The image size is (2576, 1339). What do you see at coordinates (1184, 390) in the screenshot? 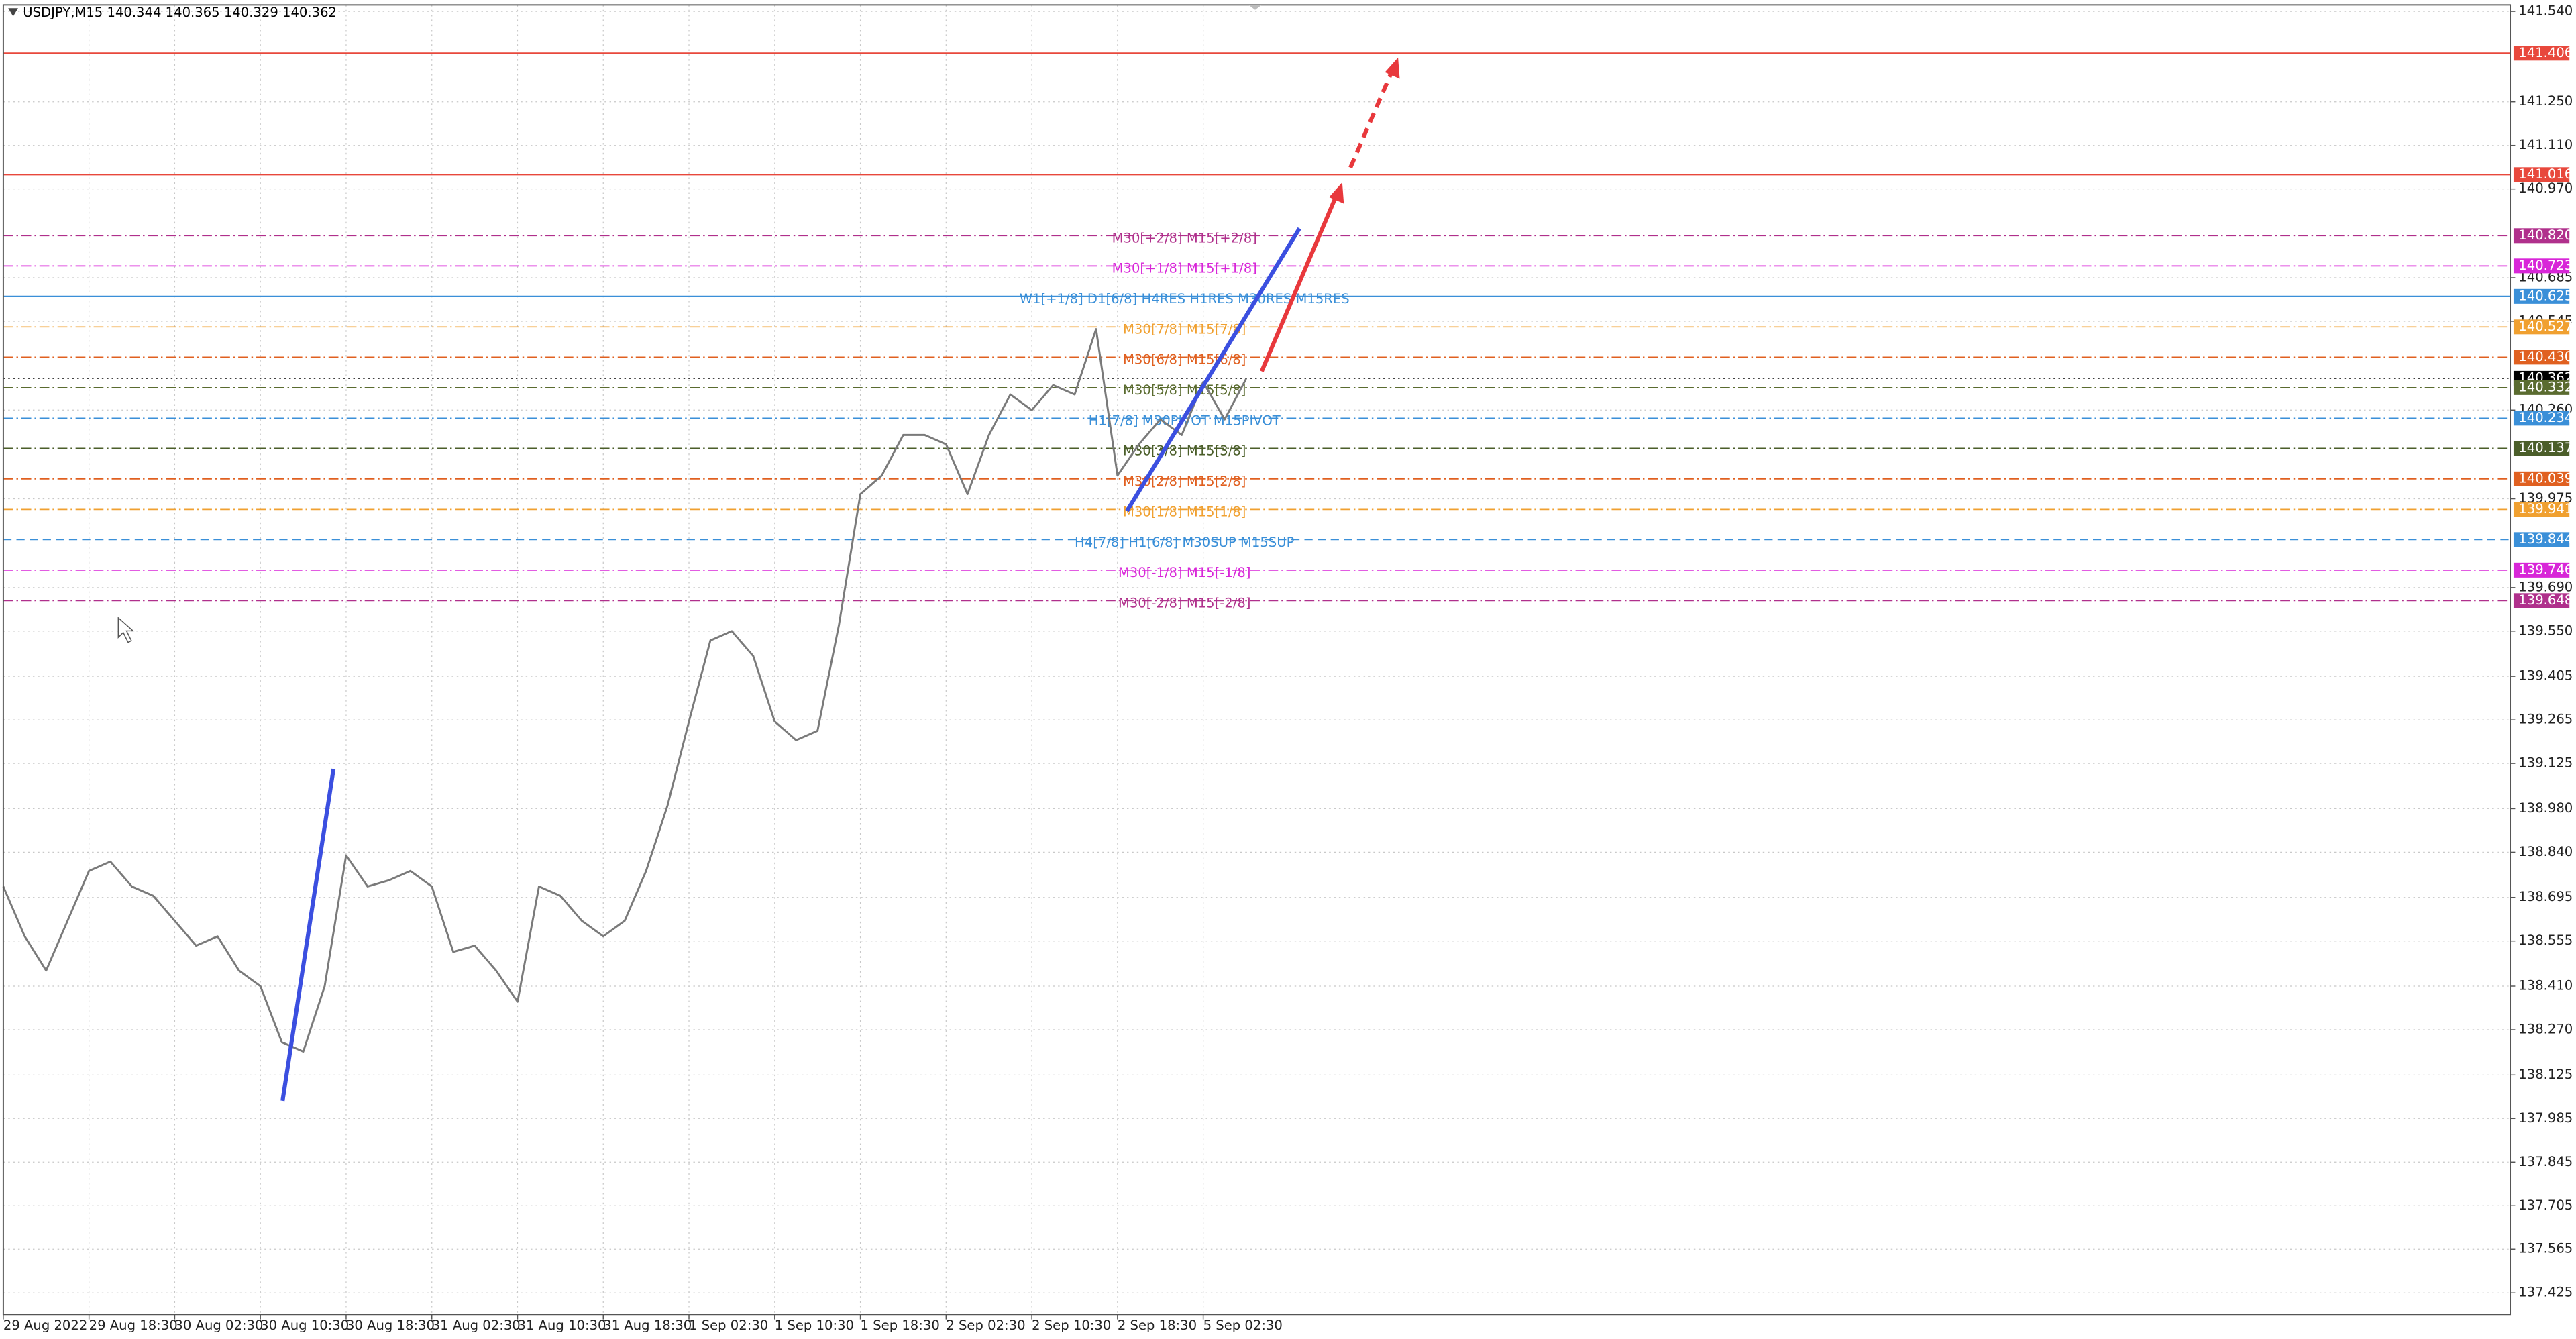
I see `level-label: M30[5/8] M15[5/8]` at bounding box center [1184, 390].